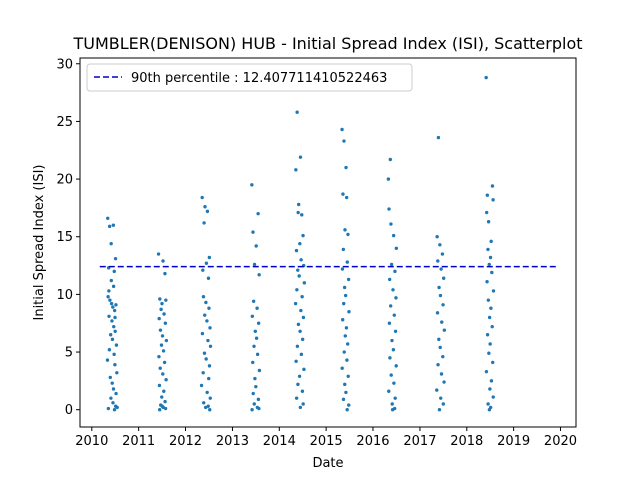 The image size is (640, 480). What do you see at coordinates (232, 441) in the screenshot?
I see `x-tick-label: 2013` at bounding box center [232, 441].